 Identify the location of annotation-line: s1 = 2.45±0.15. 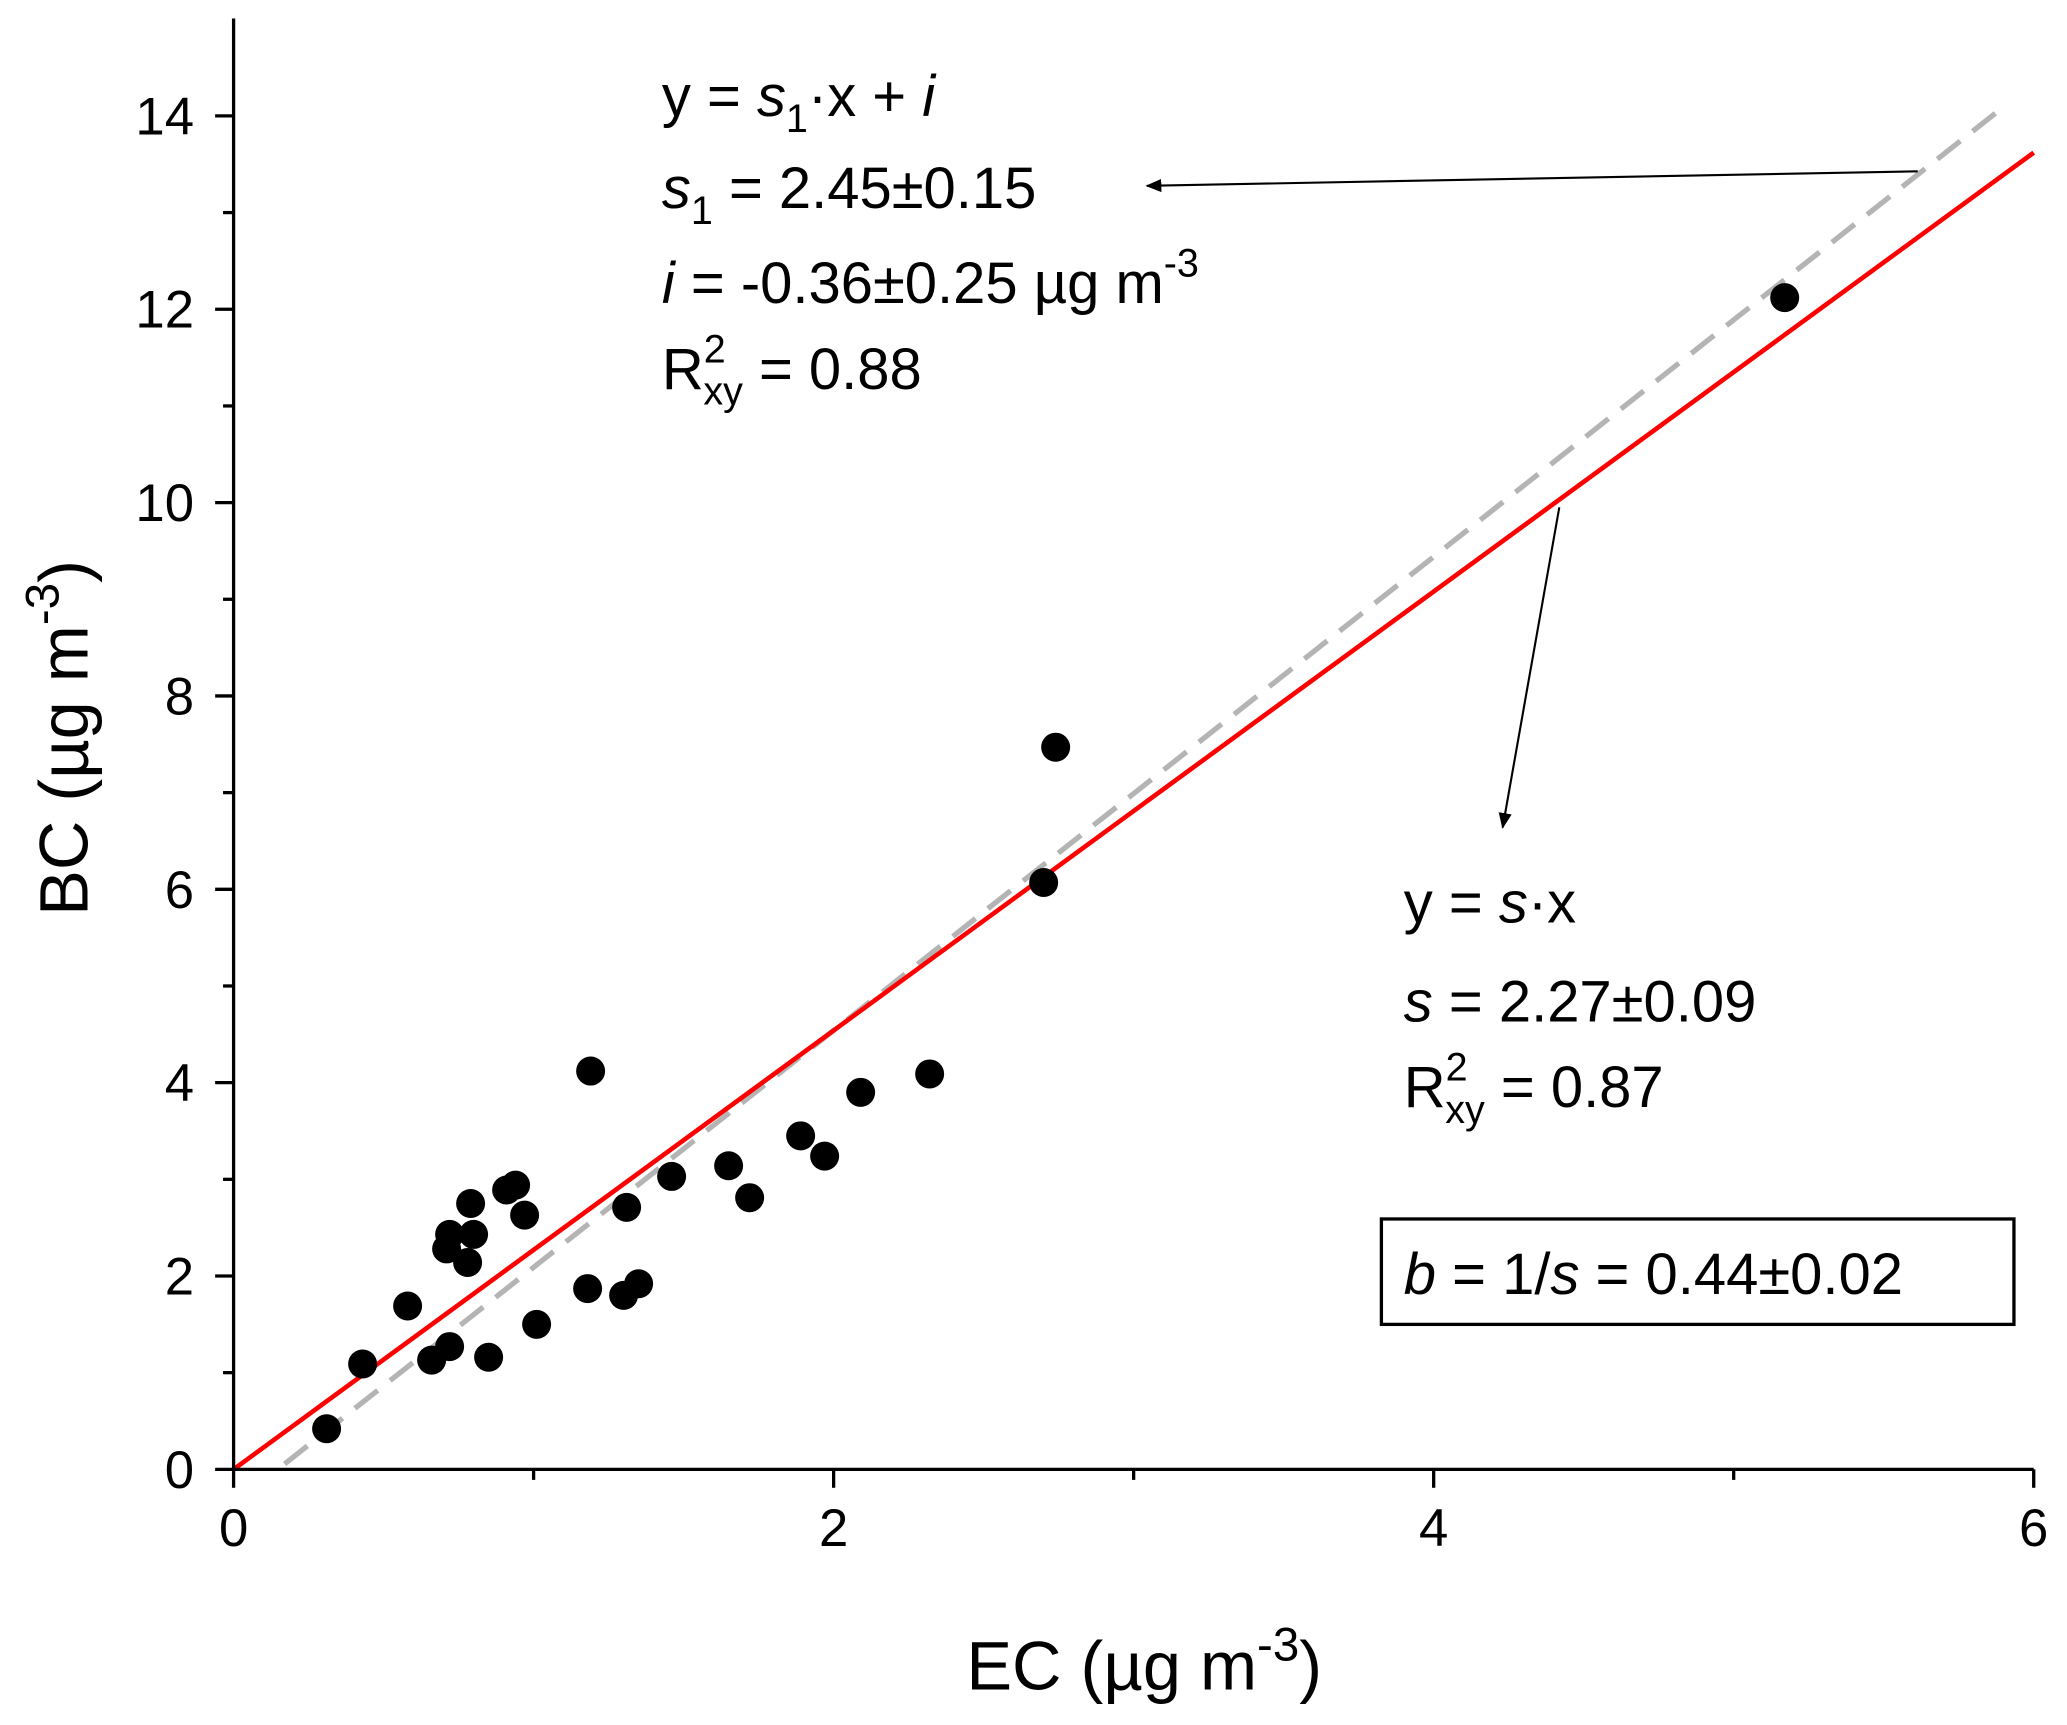
(849, 195).